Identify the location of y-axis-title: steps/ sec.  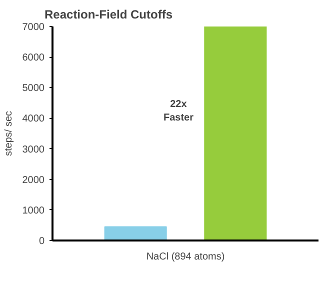
(8, 133).